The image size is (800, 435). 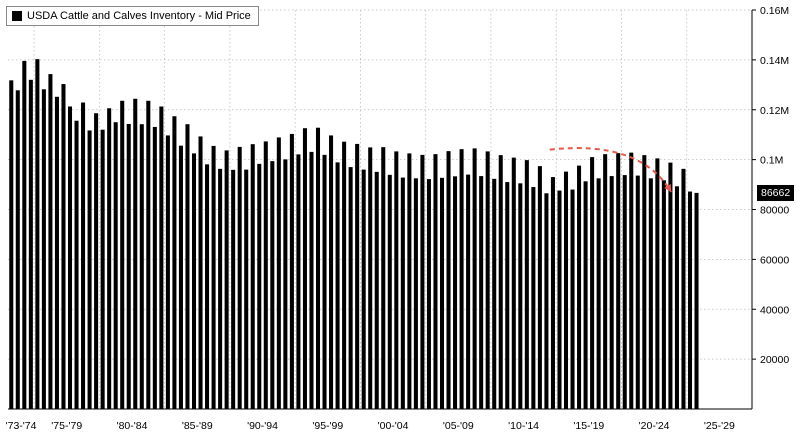 What do you see at coordinates (262, 426) in the screenshot?
I see `x-tick-label: '90-'94` at bounding box center [262, 426].